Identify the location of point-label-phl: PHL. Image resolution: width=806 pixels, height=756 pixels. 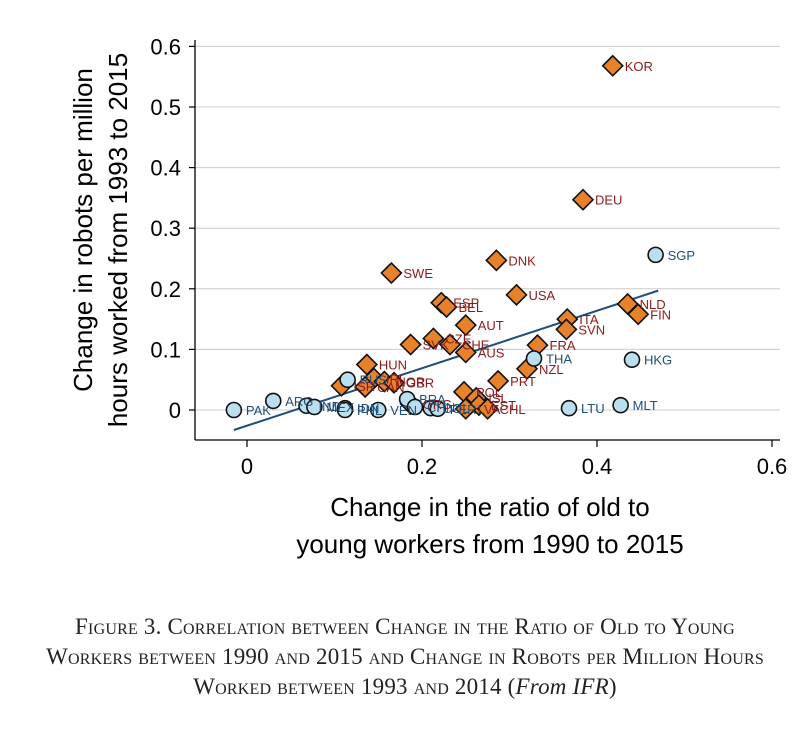
(369, 410).